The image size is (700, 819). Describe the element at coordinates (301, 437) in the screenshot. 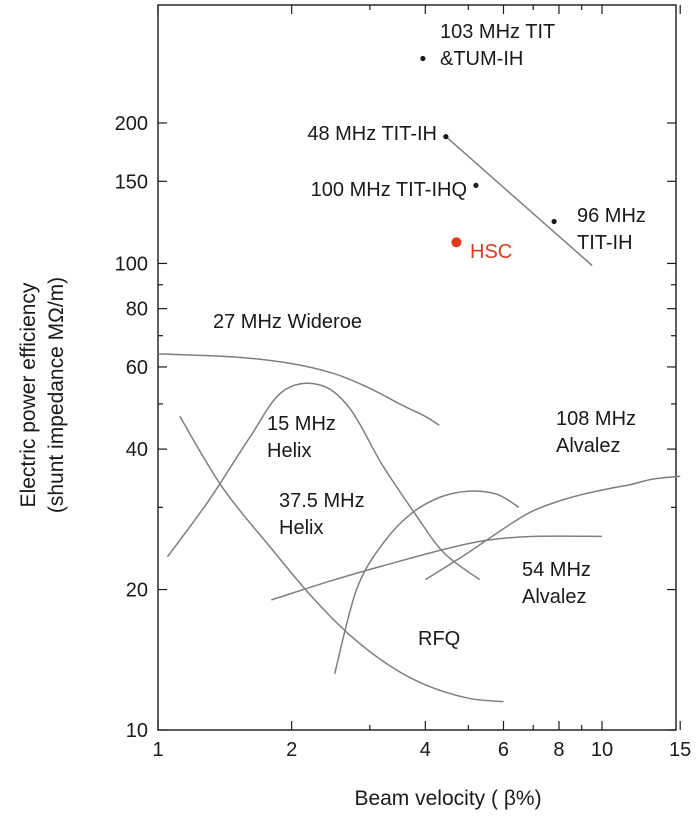

I see `label-15-mhz-helix: 15 MHz Helix` at that location.